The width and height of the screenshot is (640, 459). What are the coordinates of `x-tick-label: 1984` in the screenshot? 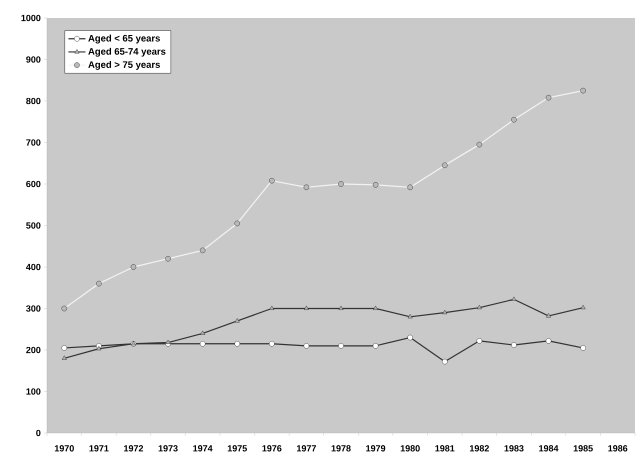 It's located at (548, 448).